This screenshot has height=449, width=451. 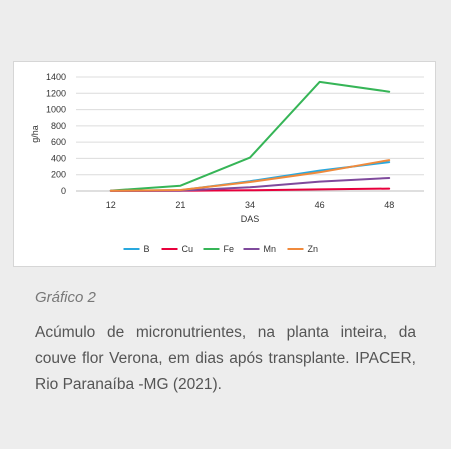 What do you see at coordinates (229, 249) in the screenshot?
I see `legend-label: Fe` at bounding box center [229, 249].